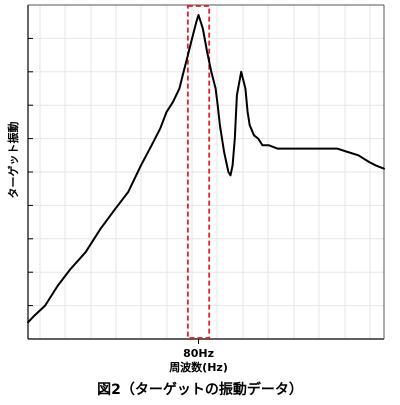 The width and height of the screenshot is (400, 405). What do you see at coordinates (198, 367) in the screenshot?
I see `x-axis-label: 周波数(Hz)` at bounding box center [198, 367].